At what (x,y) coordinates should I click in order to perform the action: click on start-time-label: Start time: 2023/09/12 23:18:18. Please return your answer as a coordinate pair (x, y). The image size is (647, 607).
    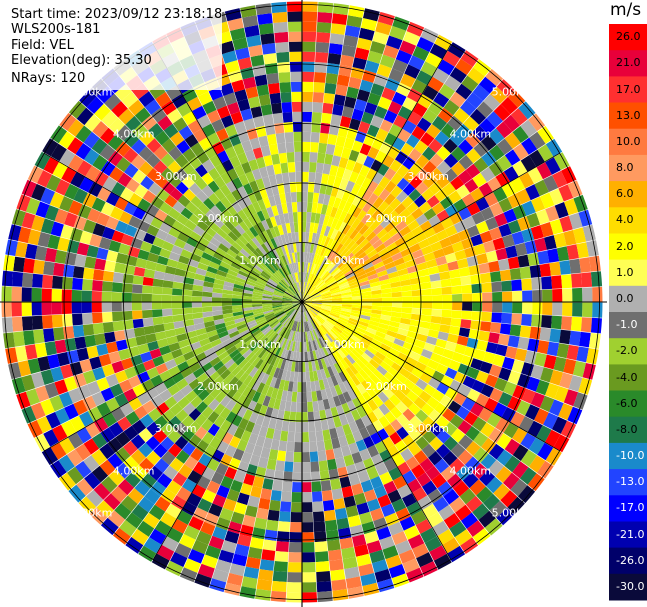
    Looking at the image, I should click on (117, 14).